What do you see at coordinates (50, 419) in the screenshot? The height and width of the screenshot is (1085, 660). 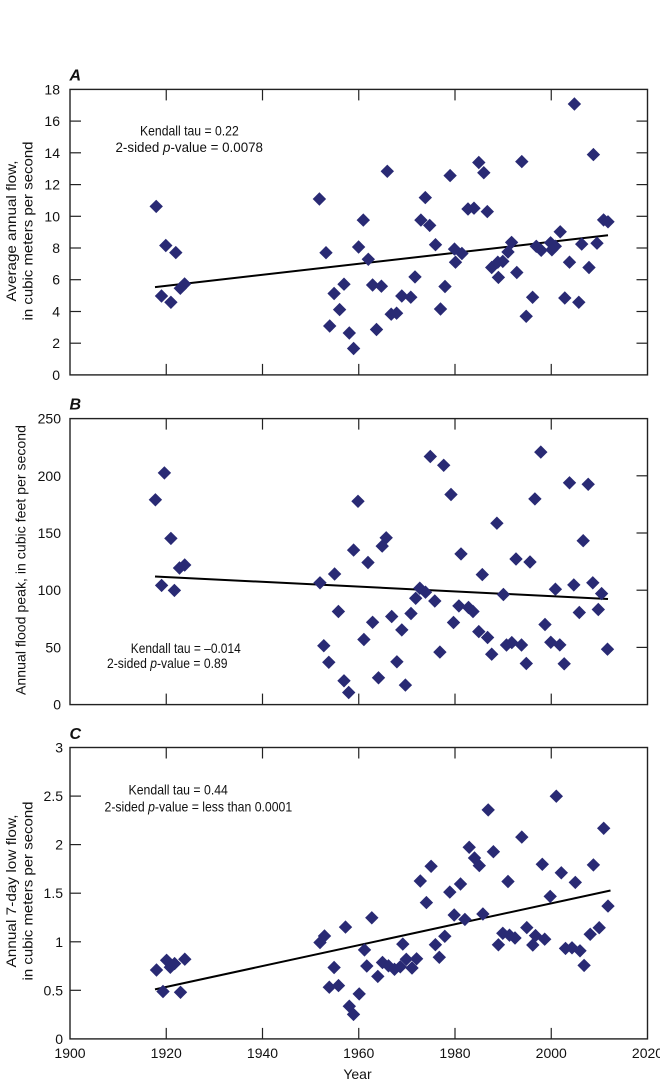 I see `svg-text: 250` at bounding box center [50, 419].